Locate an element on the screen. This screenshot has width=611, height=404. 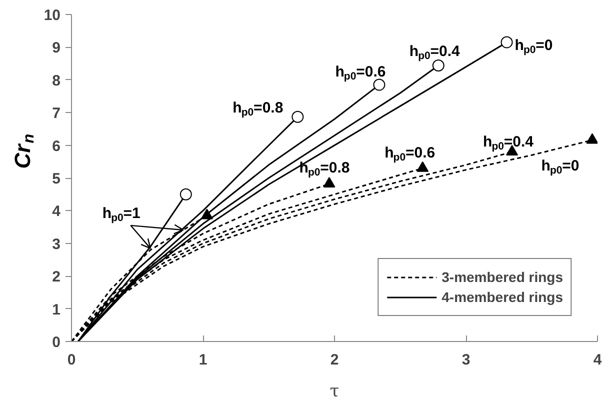
y-tick-label: 8 is located at coordinates (56, 81).